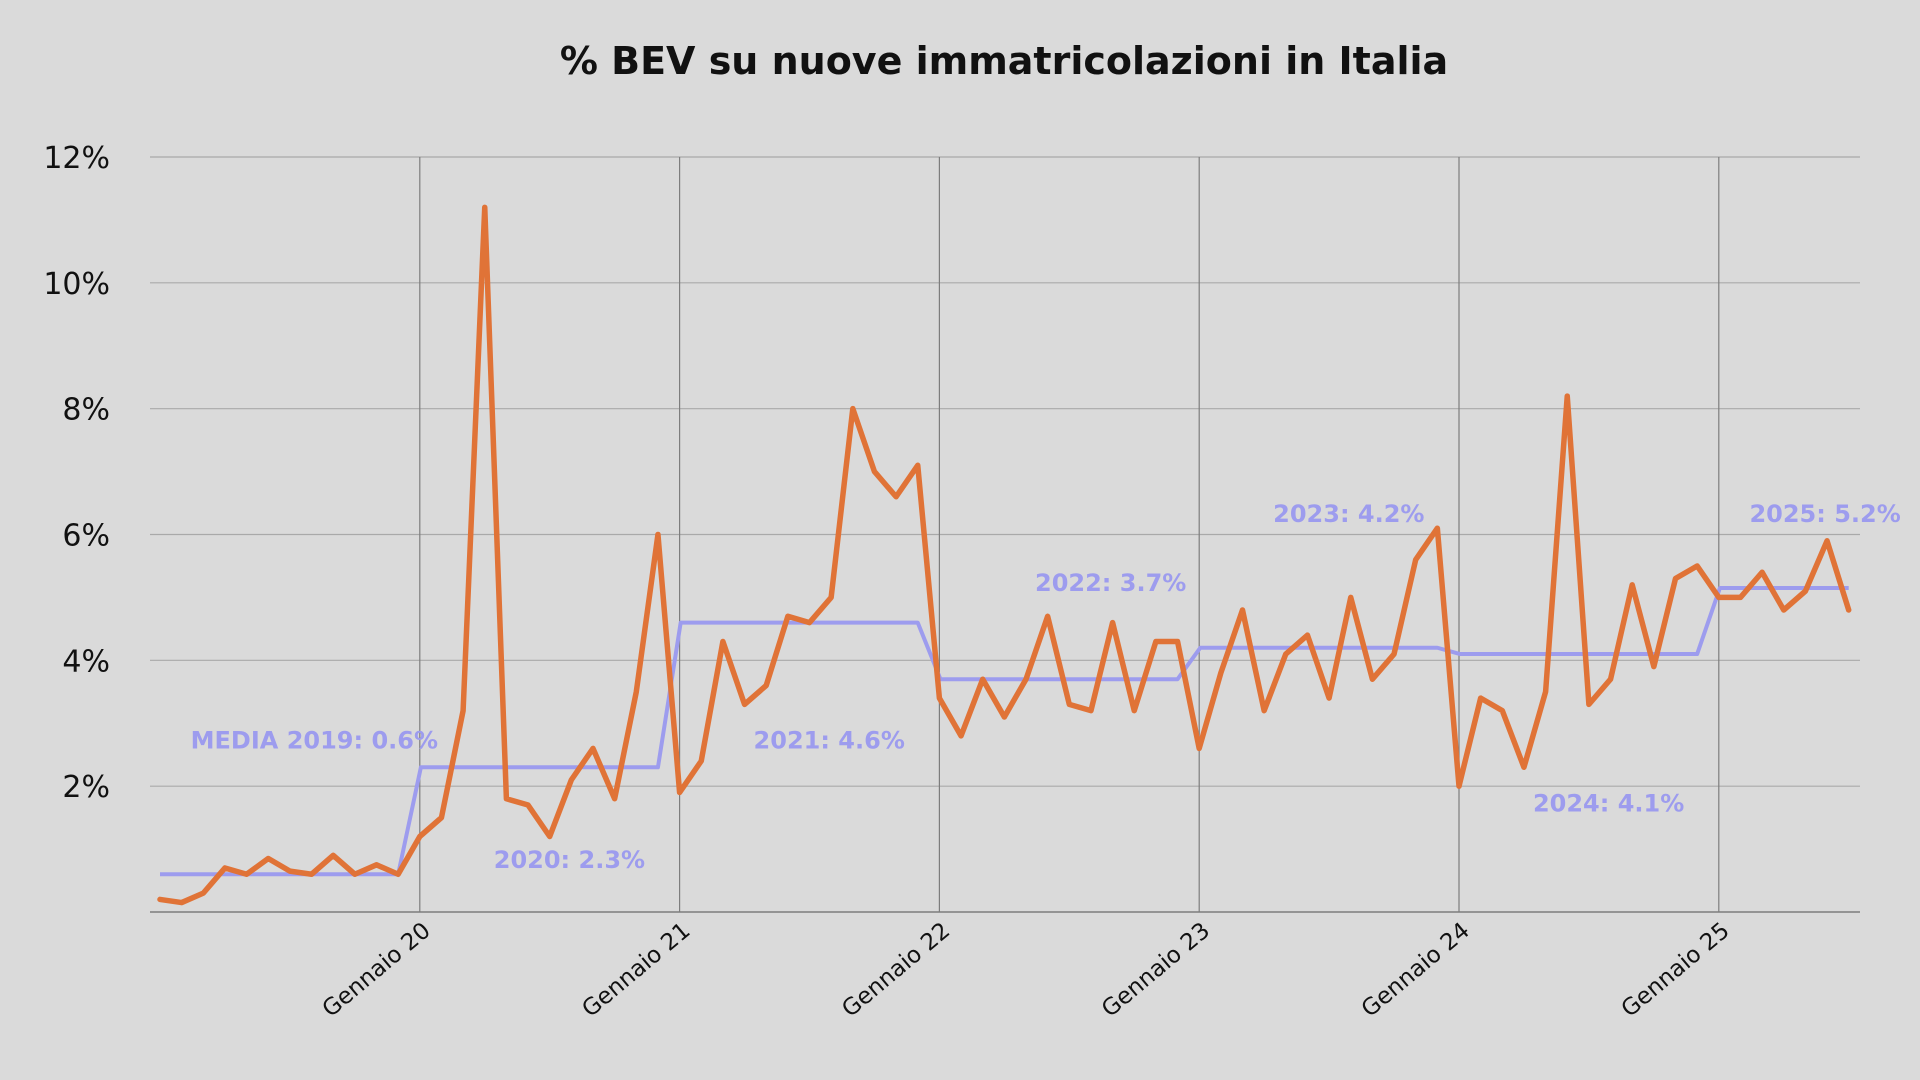 This screenshot has height=1080, width=1920. Describe the element at coordinates (76, 158) in the screenshot. I see `y-tick-label: 12%` at that location.